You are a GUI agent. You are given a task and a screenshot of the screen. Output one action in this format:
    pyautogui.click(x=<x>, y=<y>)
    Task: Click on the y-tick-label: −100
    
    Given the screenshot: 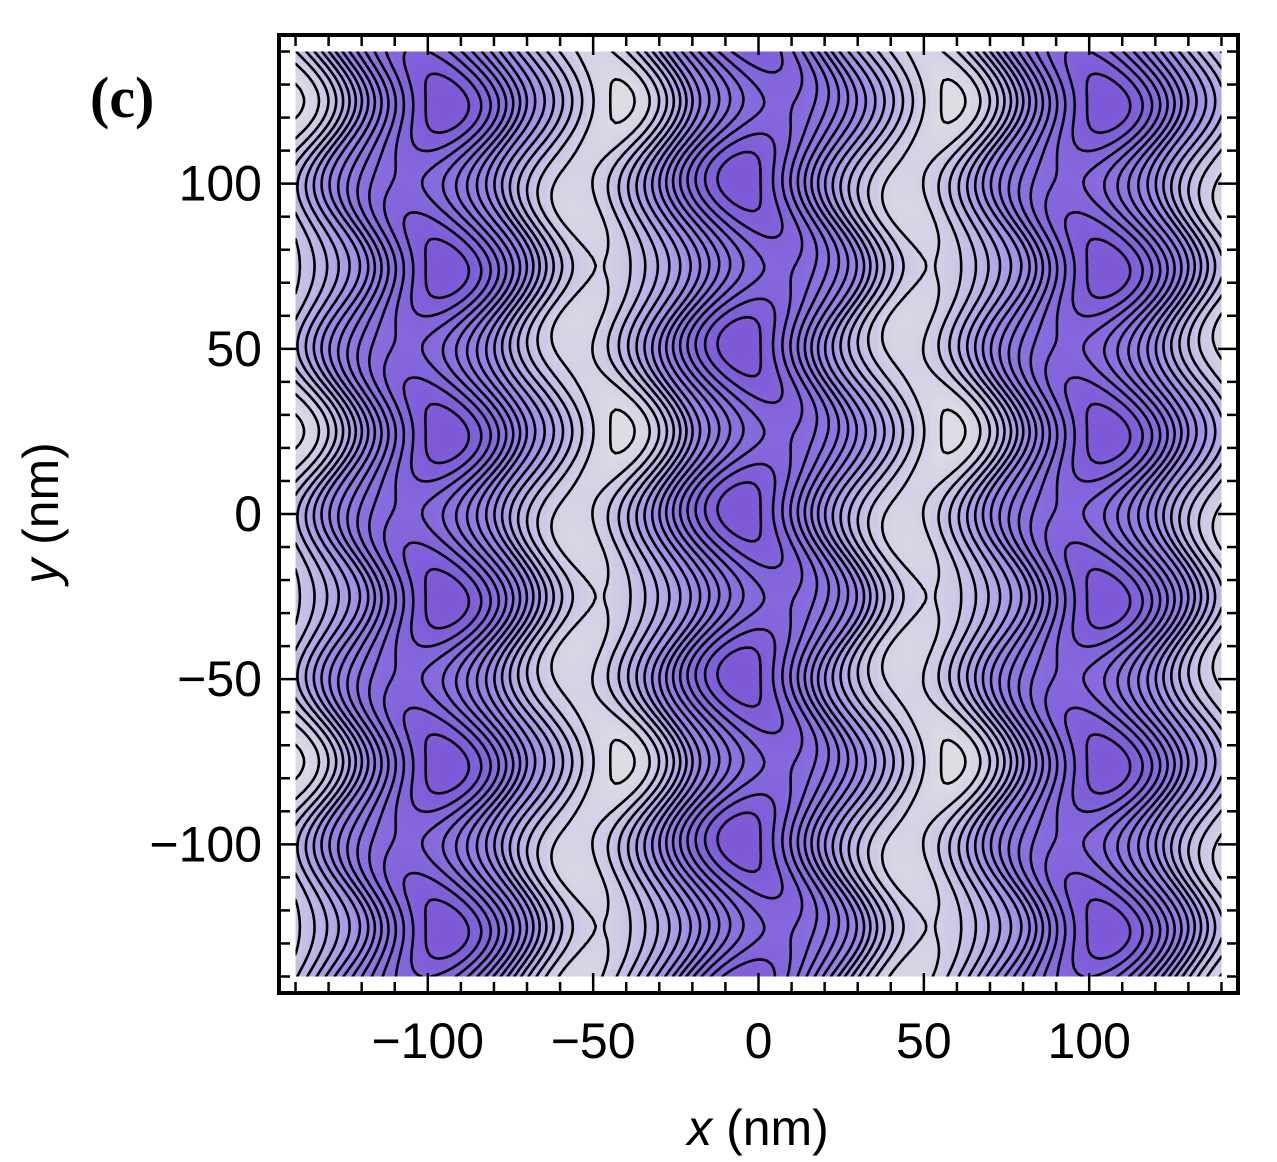 What is the action you would take?
    pyautogui.click(x=205, y=844)
    